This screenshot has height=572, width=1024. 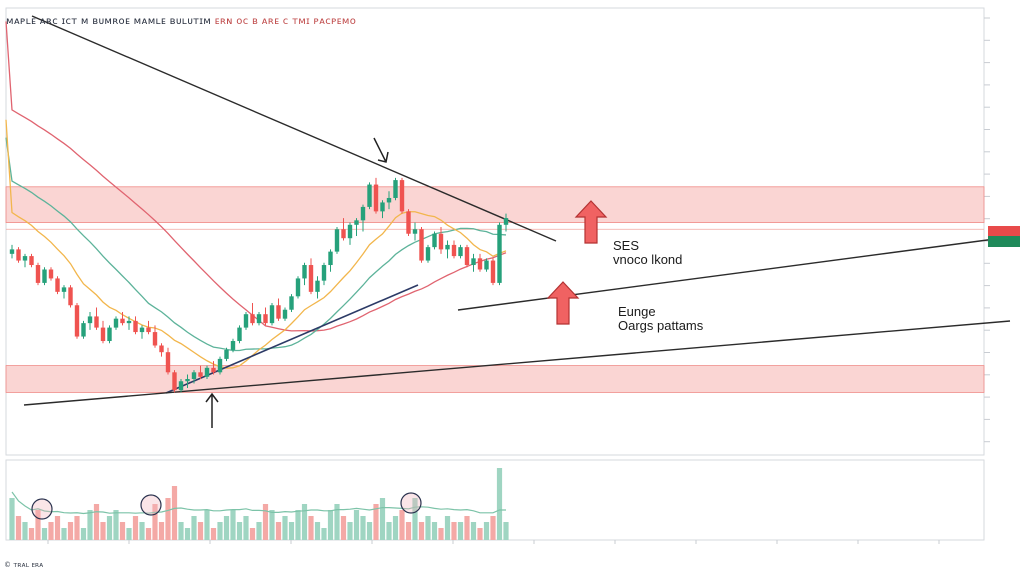 I want to click on support-channel-lower, so click(x=517, y=363).